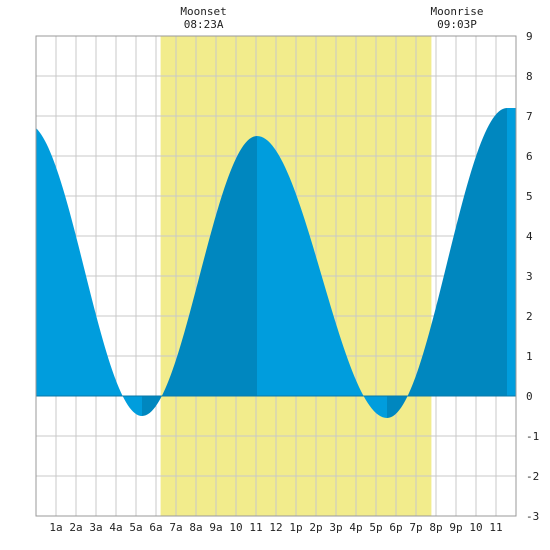 Image resolution: width=550 pixels, height=550 pixels. Describe the element at coordinates (75, 527) in the screenshot. I see `x-tick-label: 2a` at that location.